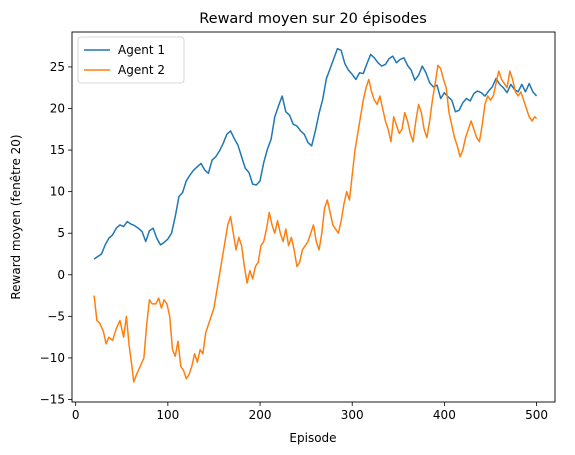 The image size is (575, 455). What do you see at coordinates (352, 415) in the screenshot?
I see `x-tick-label: 300` at bounding box center [352, 415].